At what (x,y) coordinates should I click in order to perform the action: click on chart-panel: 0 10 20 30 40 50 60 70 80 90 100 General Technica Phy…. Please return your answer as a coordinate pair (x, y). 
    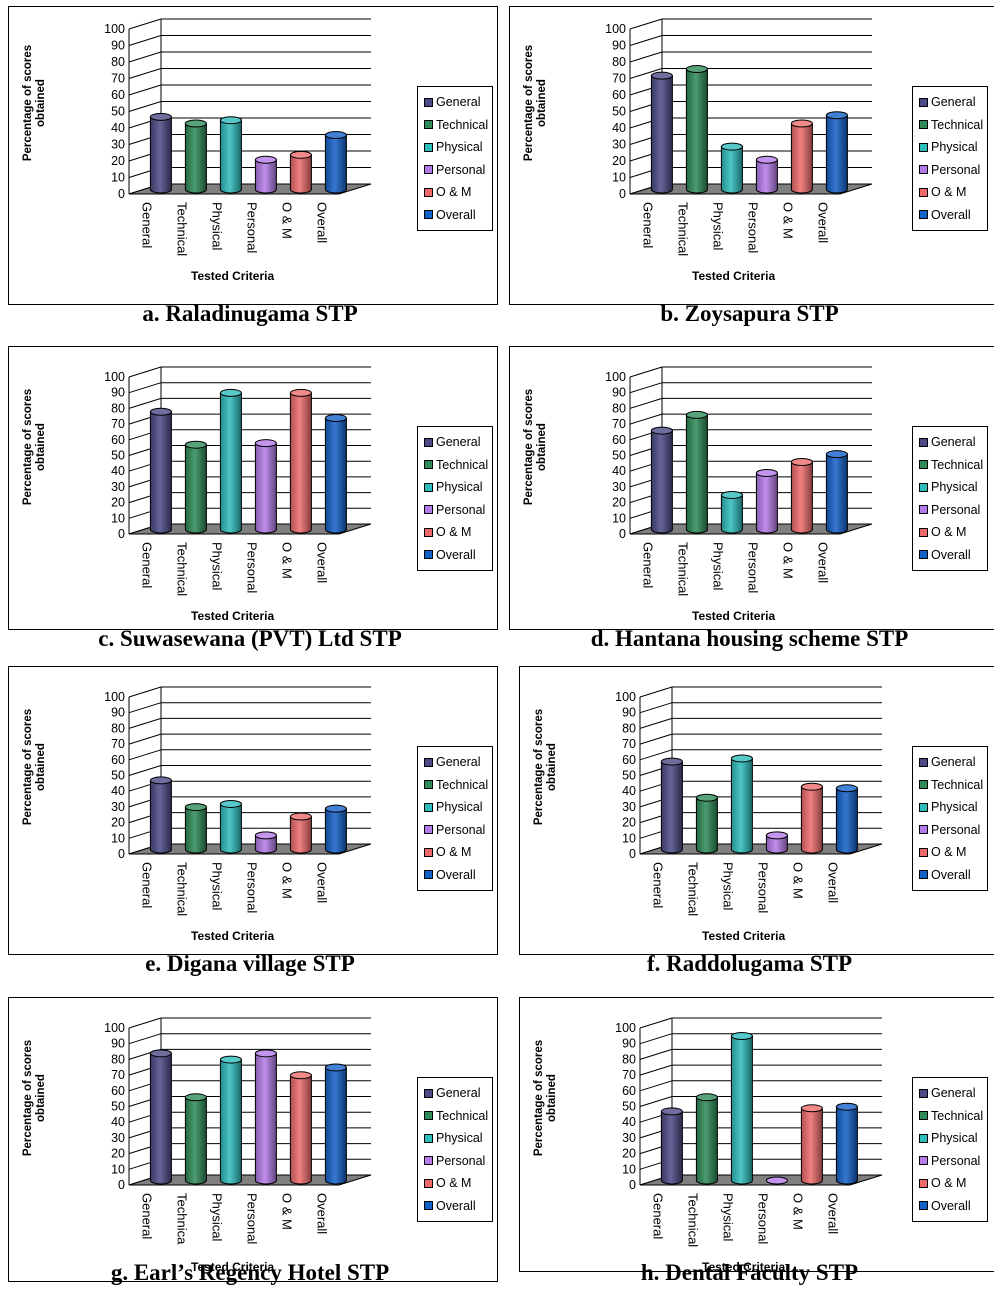
    Looking at the image, I should click on (253, 1139).